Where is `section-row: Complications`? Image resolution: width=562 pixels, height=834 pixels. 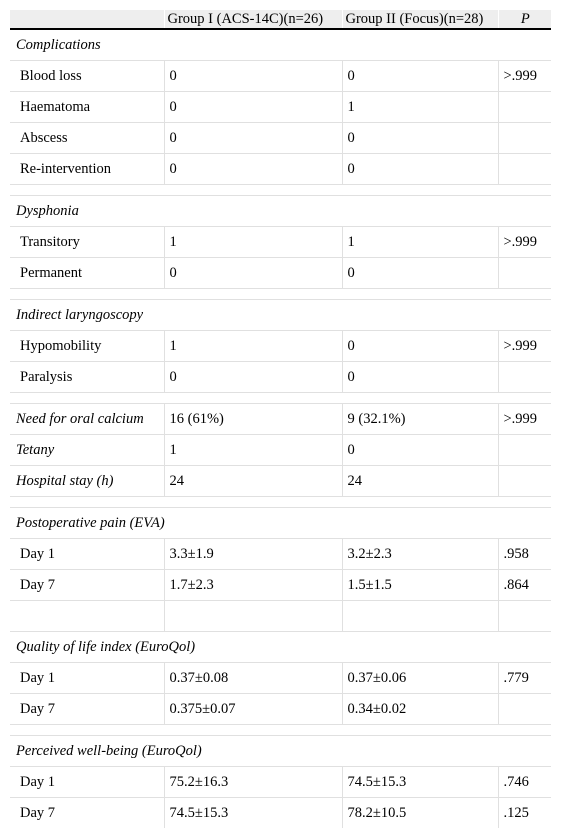 section-row: Complications is located at coordinates (280, 44).